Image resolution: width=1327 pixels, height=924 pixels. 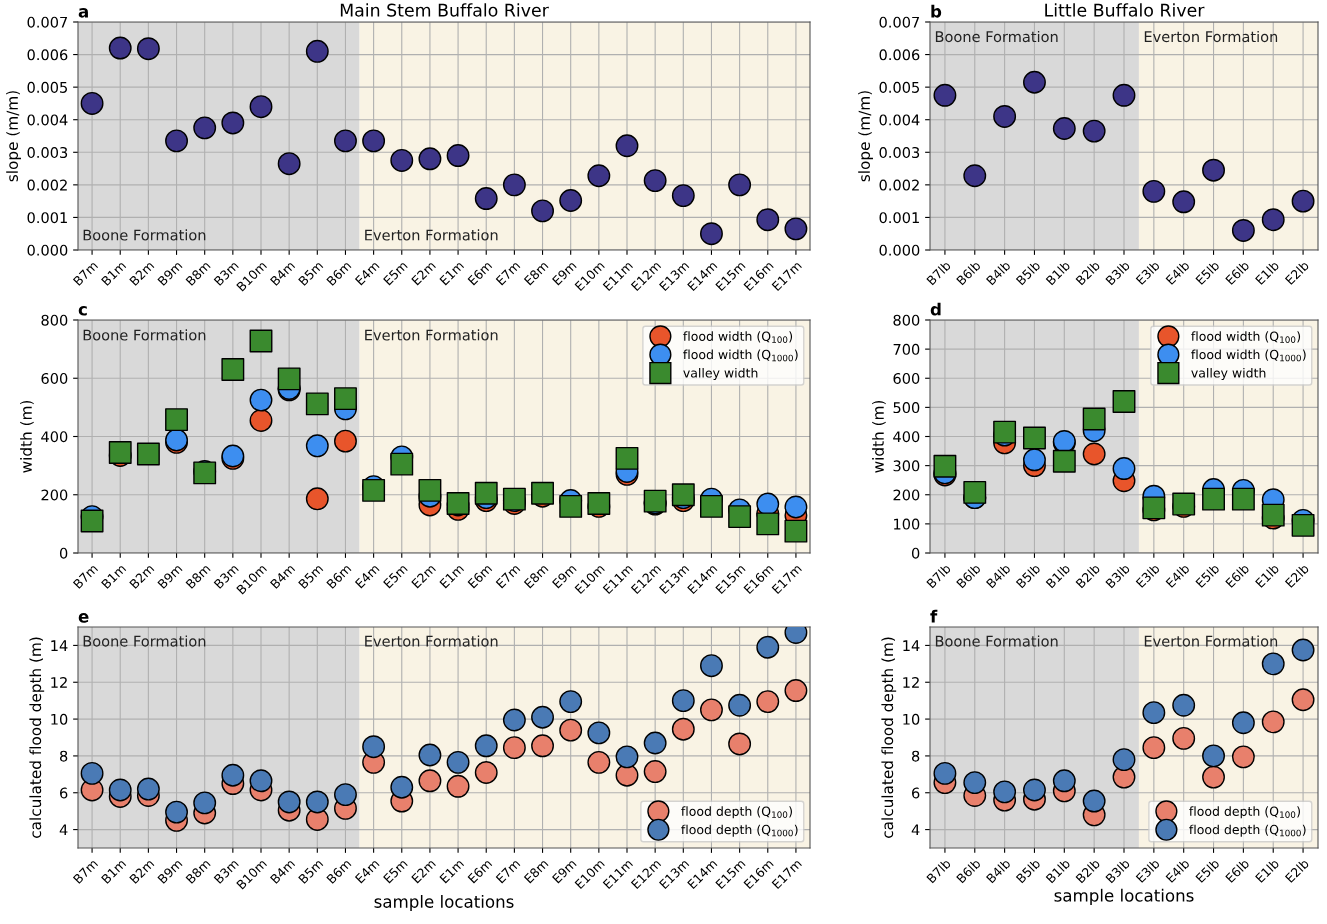 I want to click on y-tick-label: 14, so click(x=59, y=645).